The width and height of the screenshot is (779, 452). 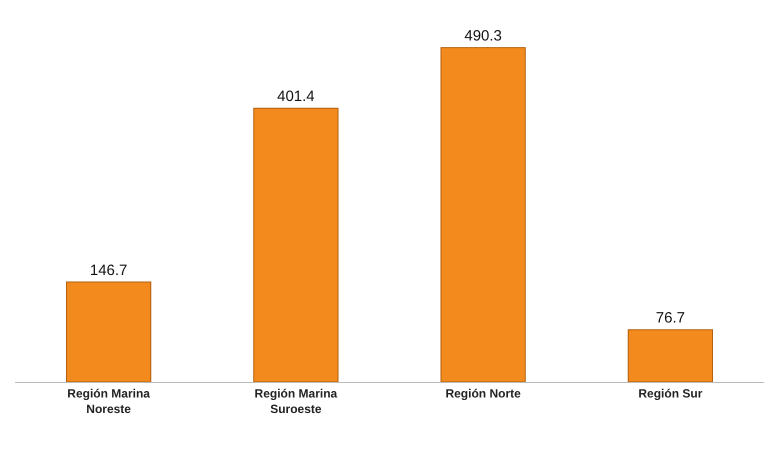 I want to click on data-label: 401.4, so click(x=296, y=97).